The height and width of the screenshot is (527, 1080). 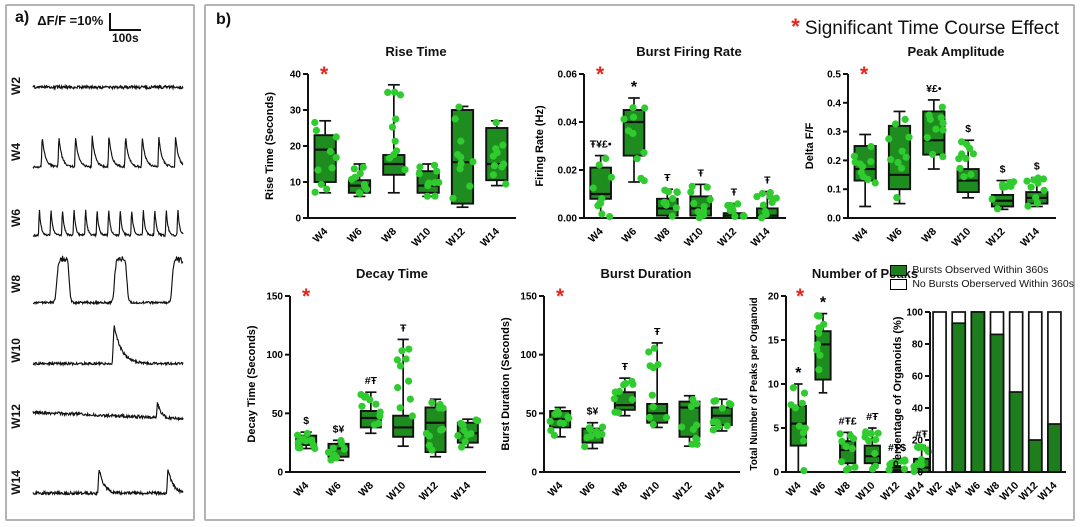 I want to click on trace-row: W8, so click(x=100, y=284).